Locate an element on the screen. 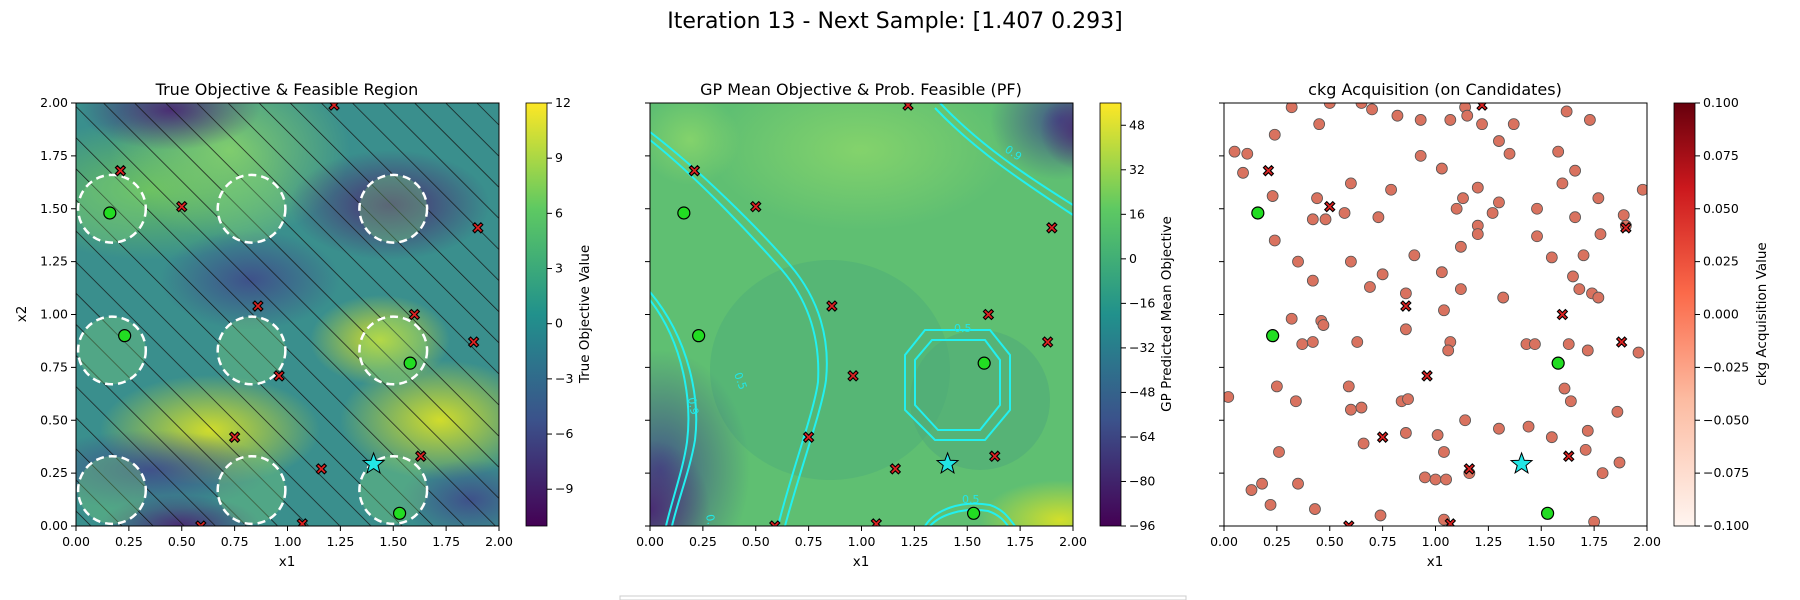 This screenshot has width=1800, height=600. bottom-scrollbar is located at coordinates (903, 597).